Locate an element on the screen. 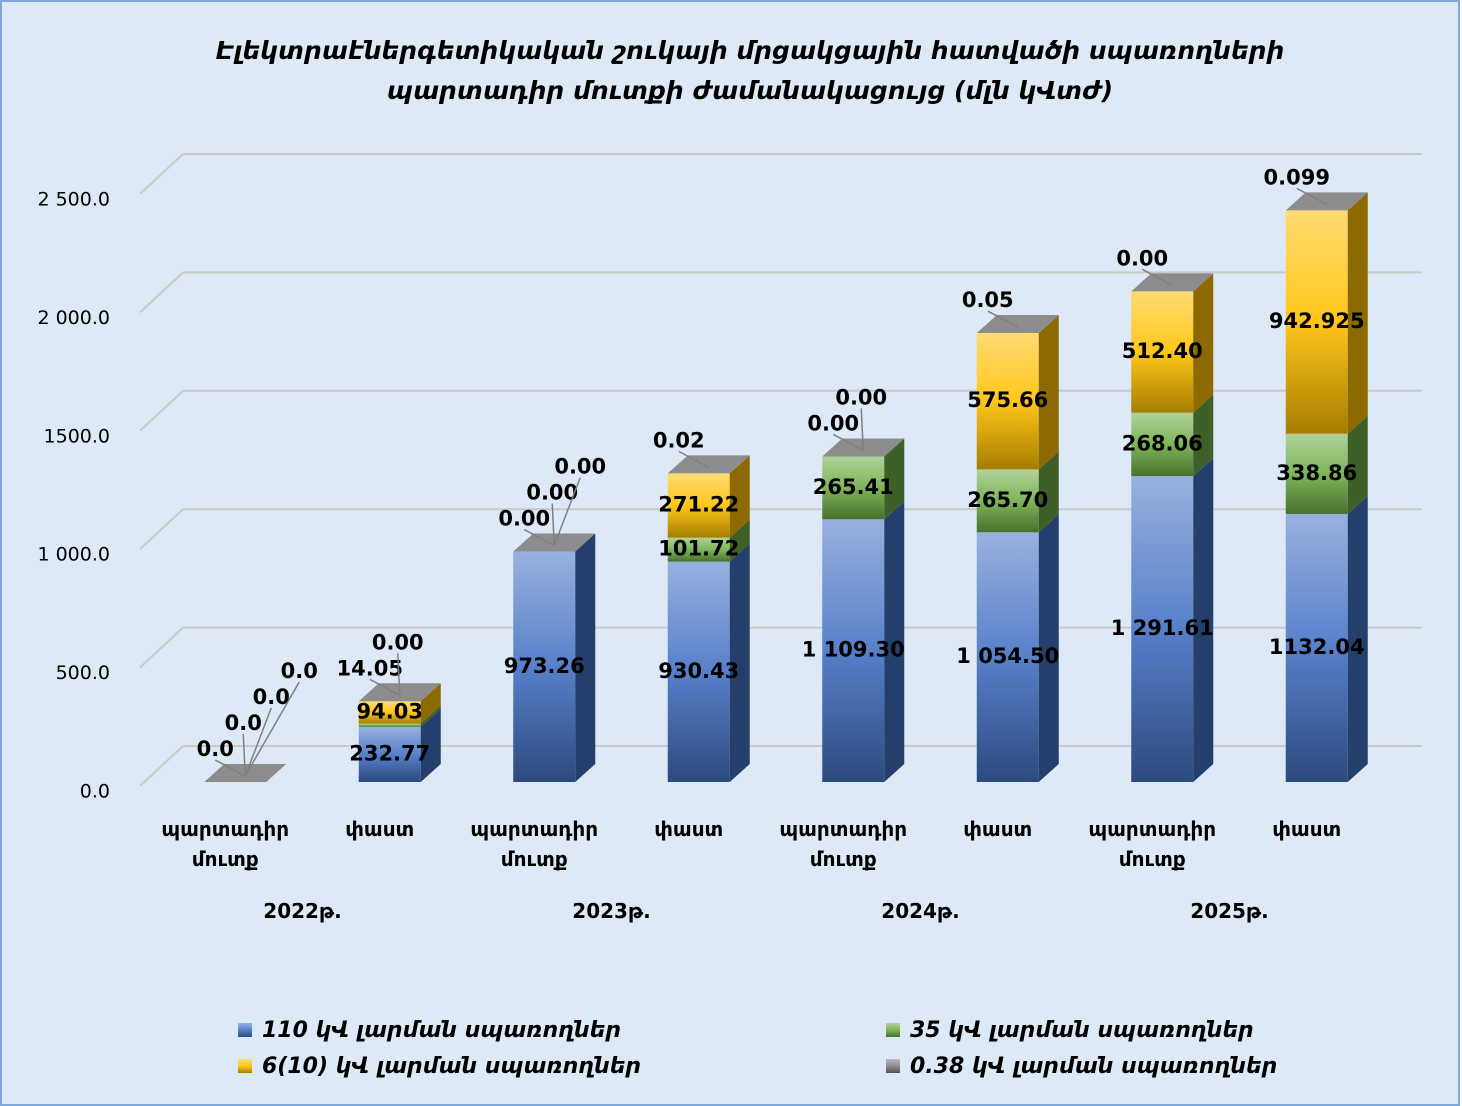  data-label: 942.925 is located at coordinates (1317, 321).